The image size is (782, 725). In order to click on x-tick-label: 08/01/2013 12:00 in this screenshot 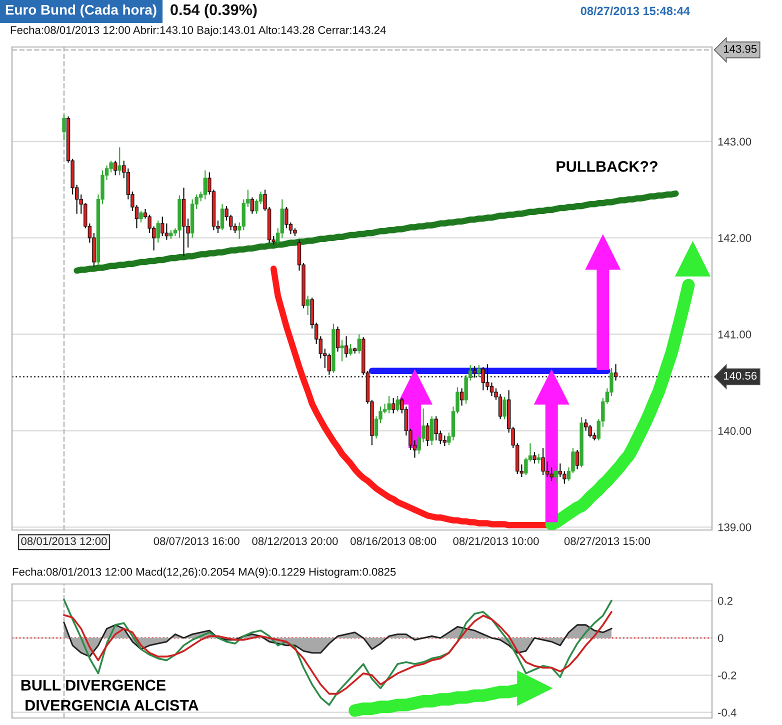, I will do `click(64, 541)`.